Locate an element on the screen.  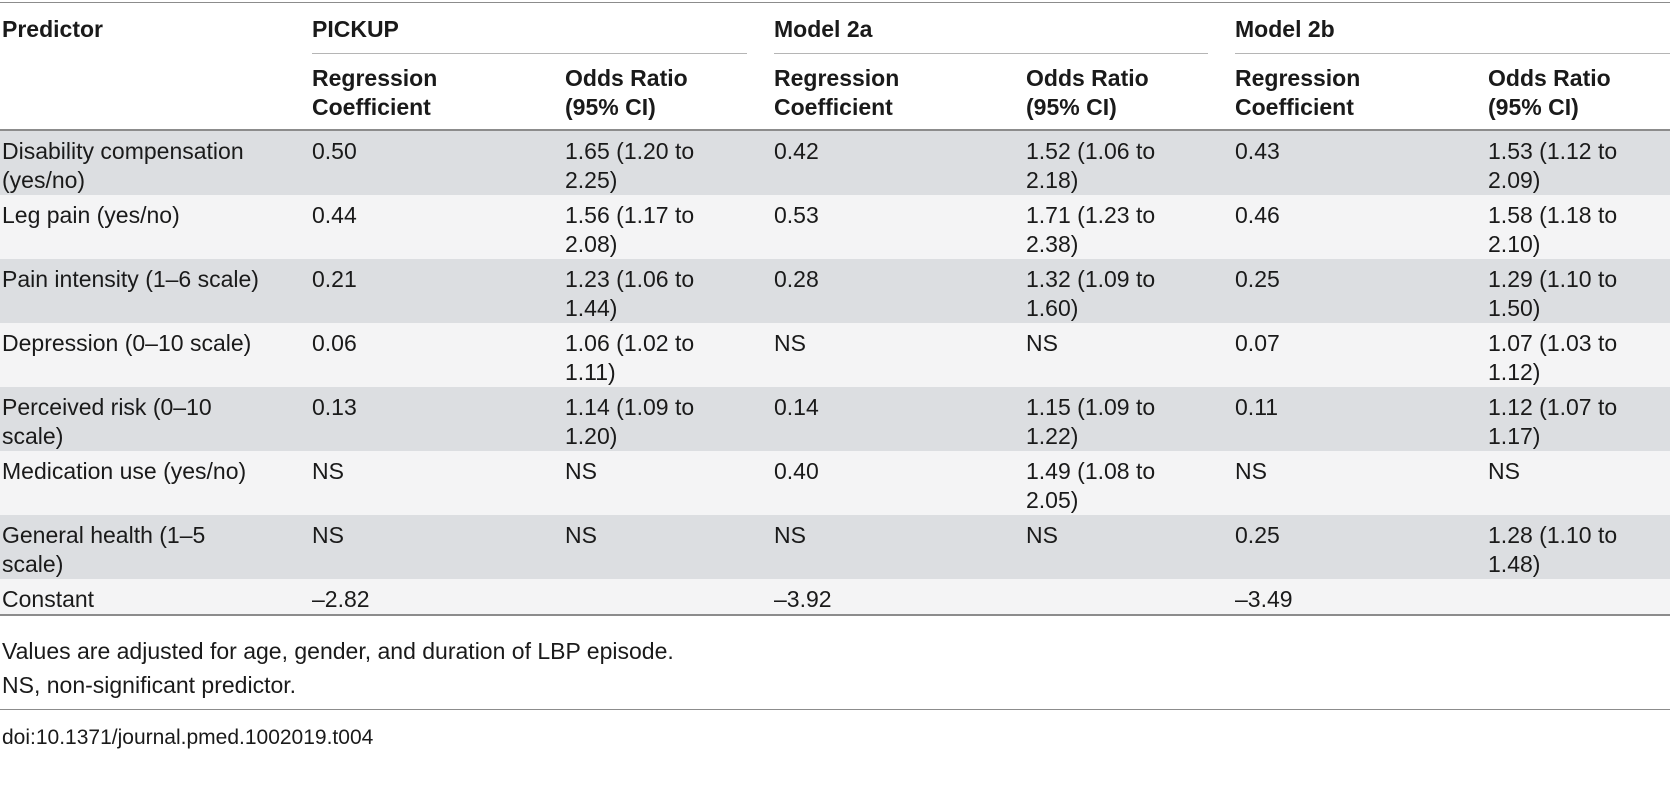
table-row: Constant –2.82 –3.92 –3.49 is located at coordinates (835, 597).